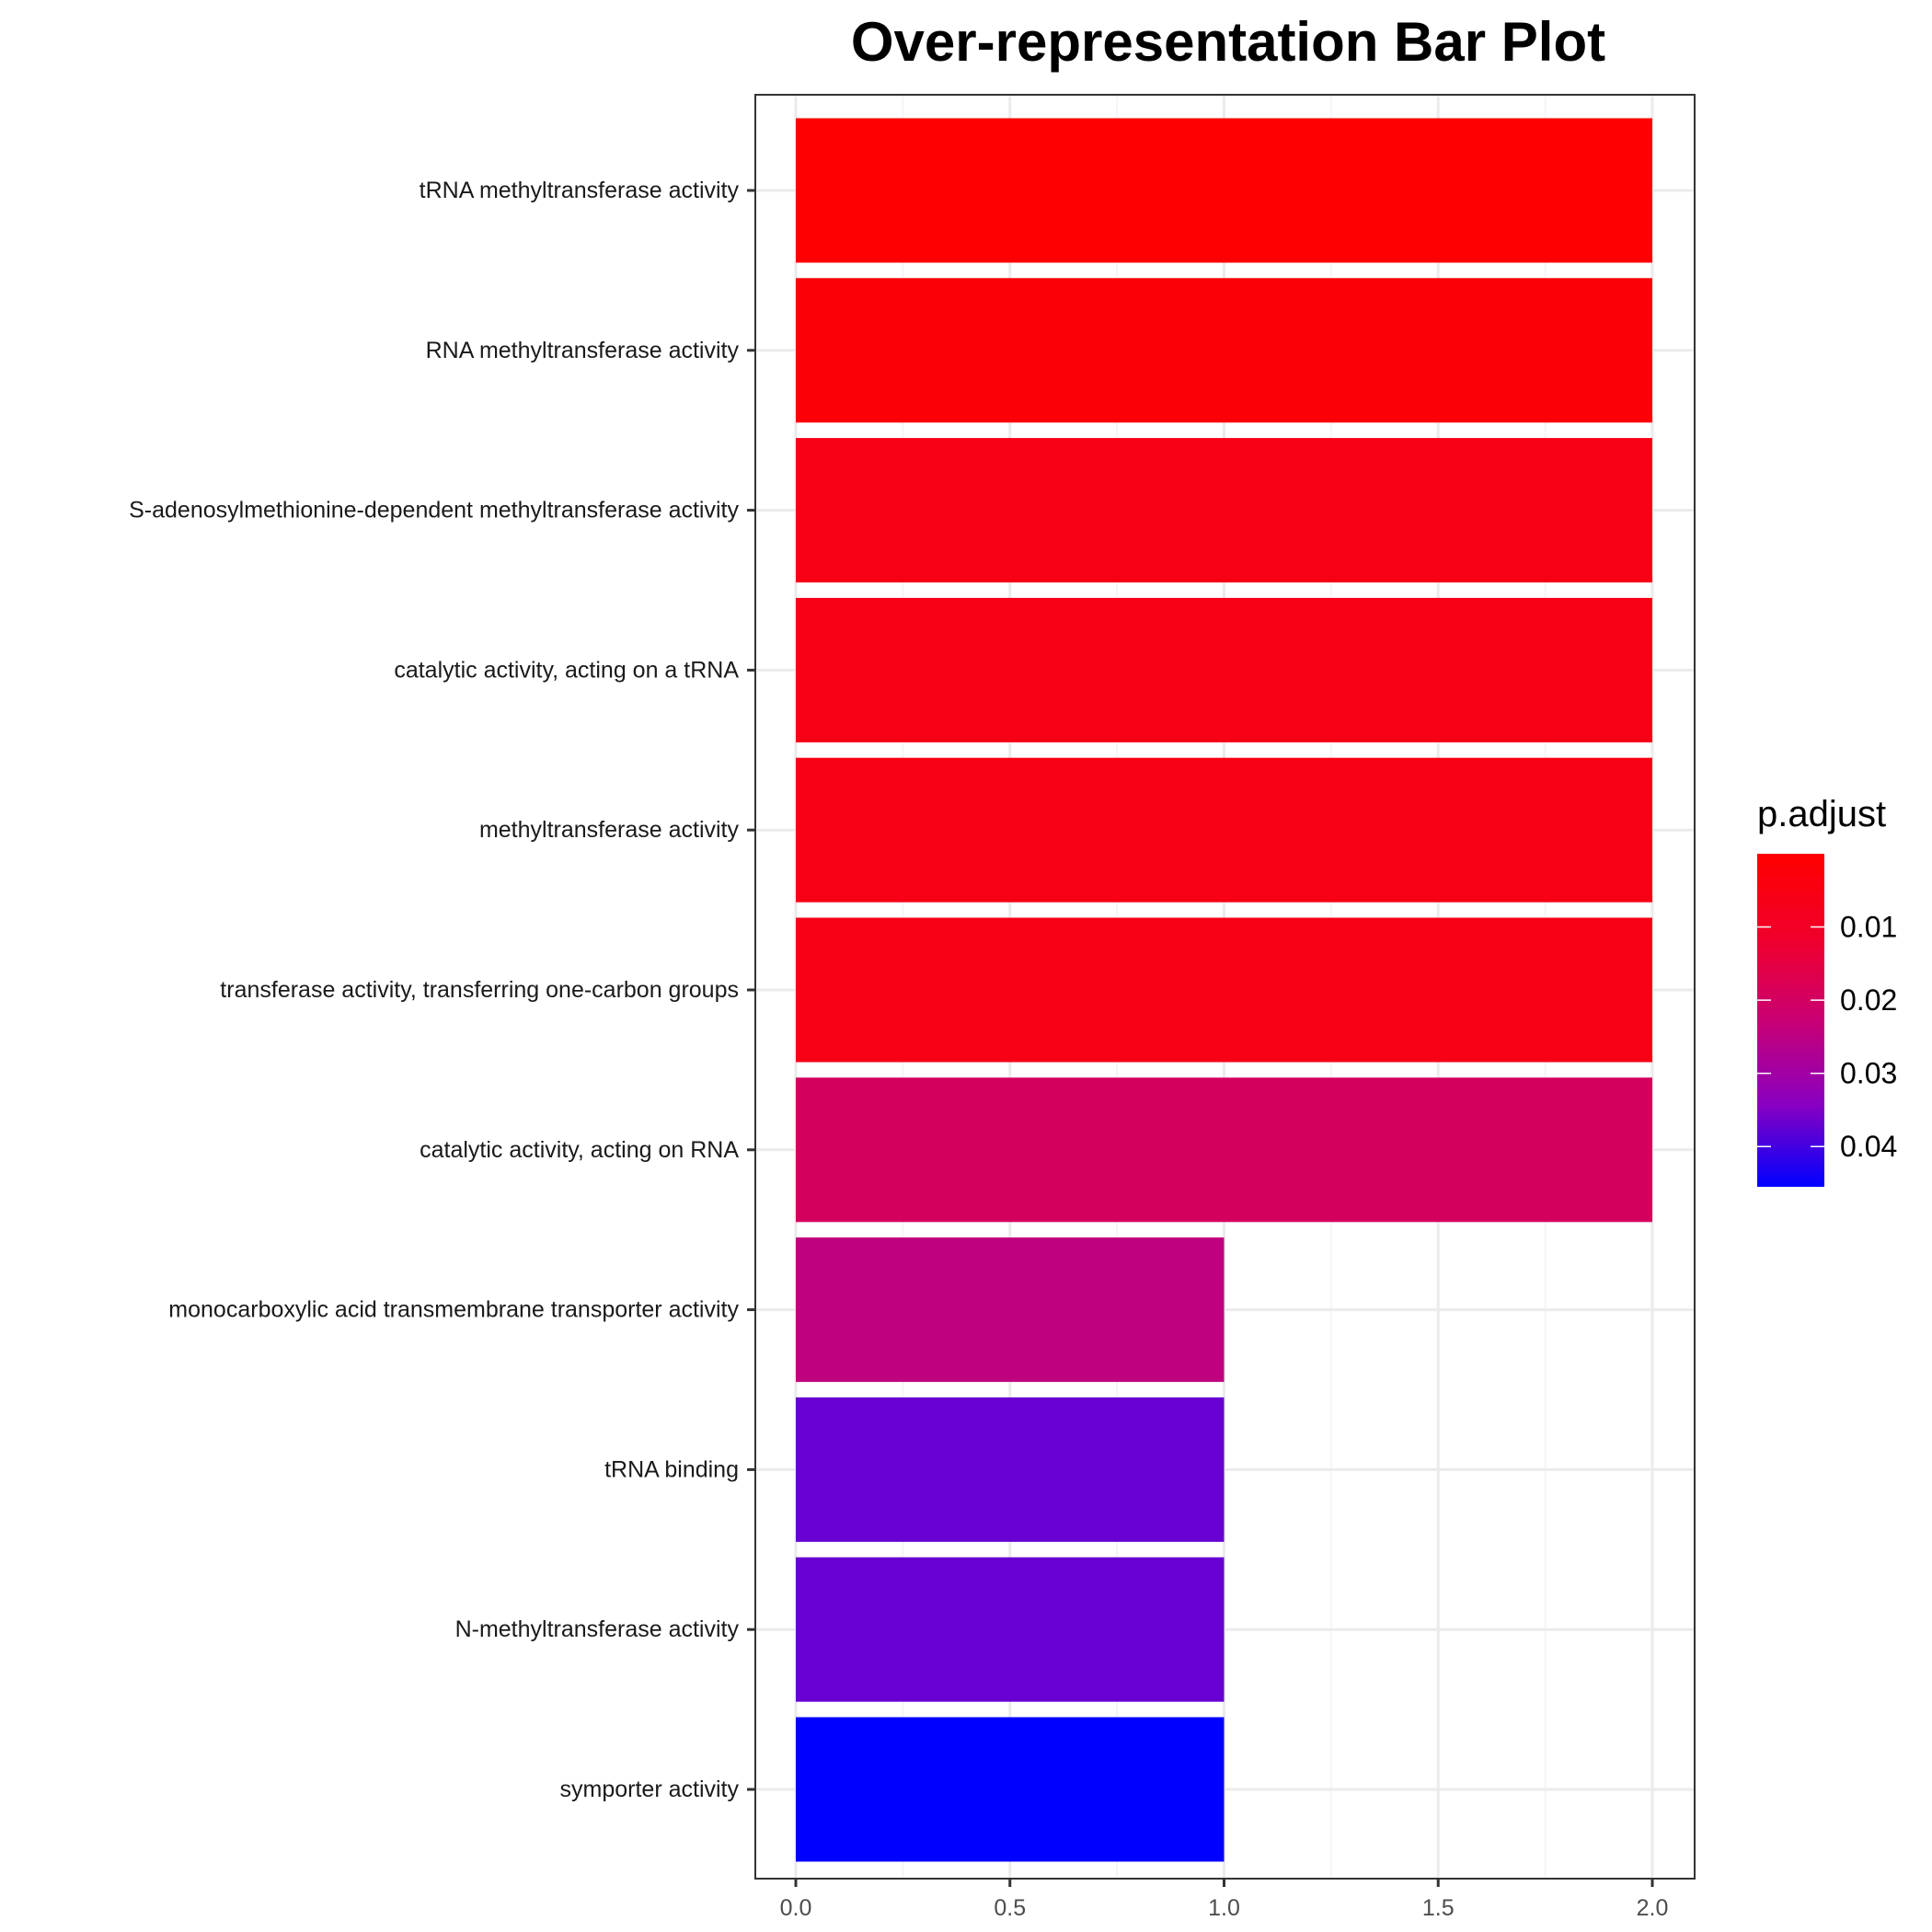  I want to click on category-label: catalytic activity, acting on RNA, so click(579, 1150).